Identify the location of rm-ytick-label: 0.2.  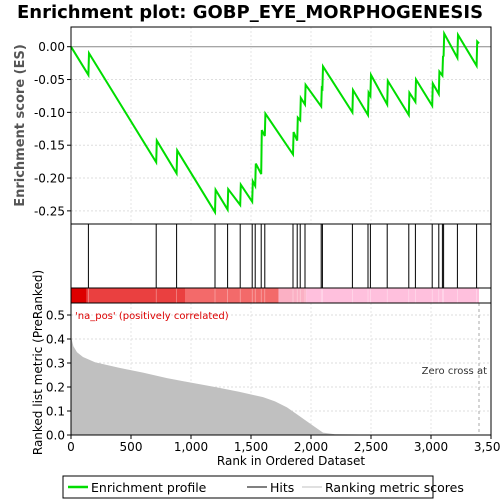
(55, 388).